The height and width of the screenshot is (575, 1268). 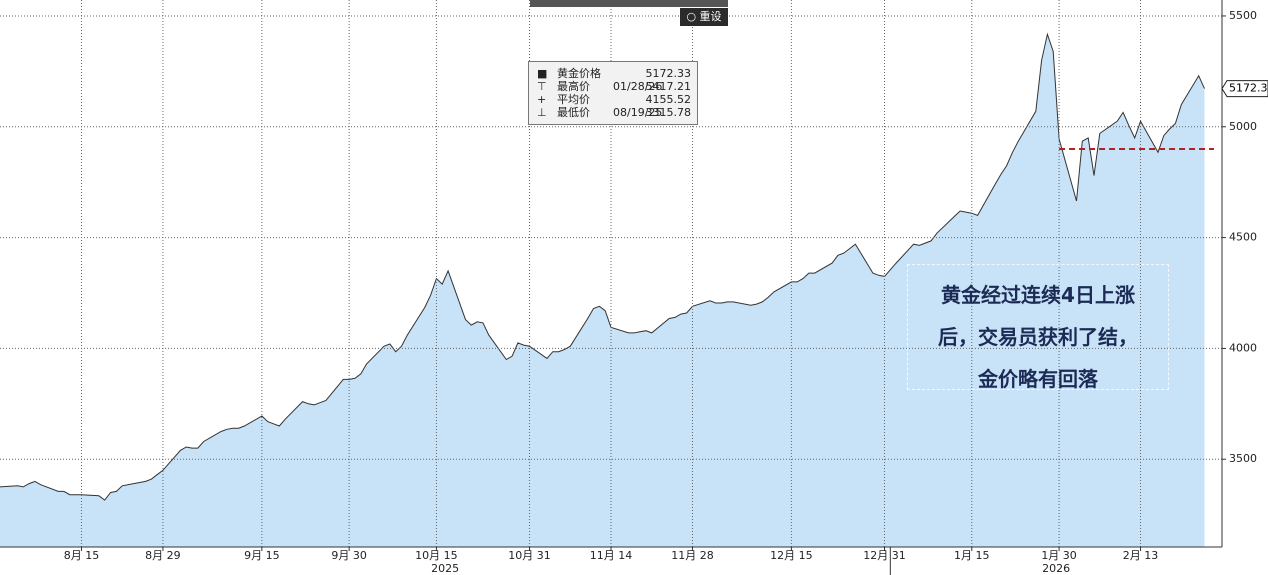 I want to click on x-tick-label: 8月 15, so click(x=82, y=555).